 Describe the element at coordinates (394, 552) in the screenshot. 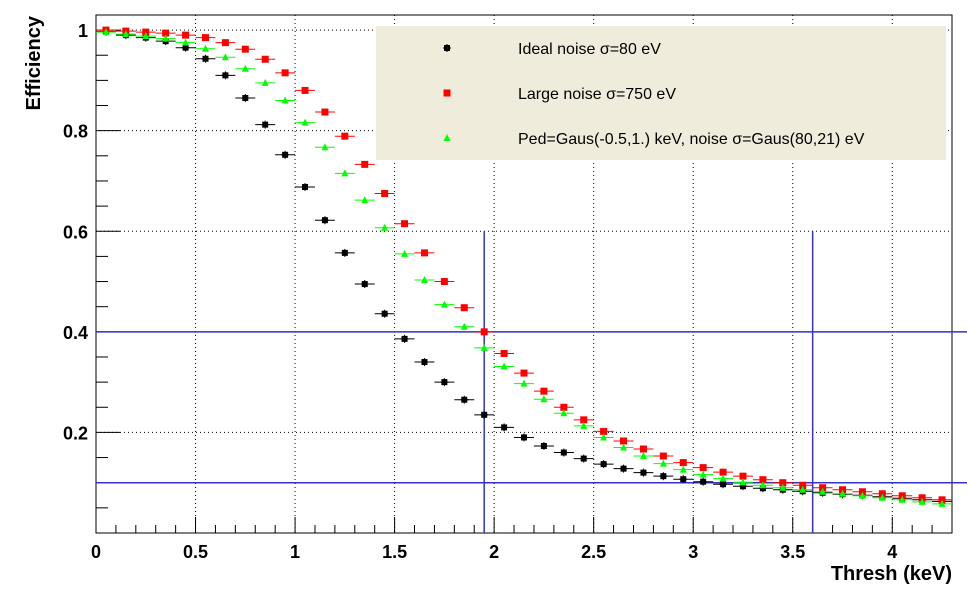

I see `x-tick-label: 1.5` at that location.